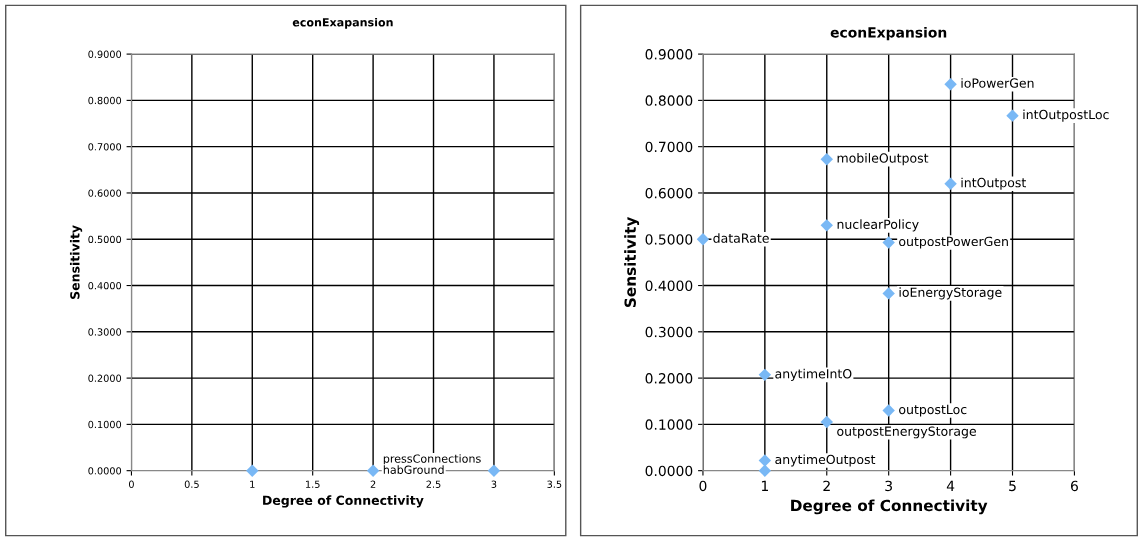 The width and height of the screenshot is (1143, 541). I want to click on x-tick-label: 4, so click(950, 485).